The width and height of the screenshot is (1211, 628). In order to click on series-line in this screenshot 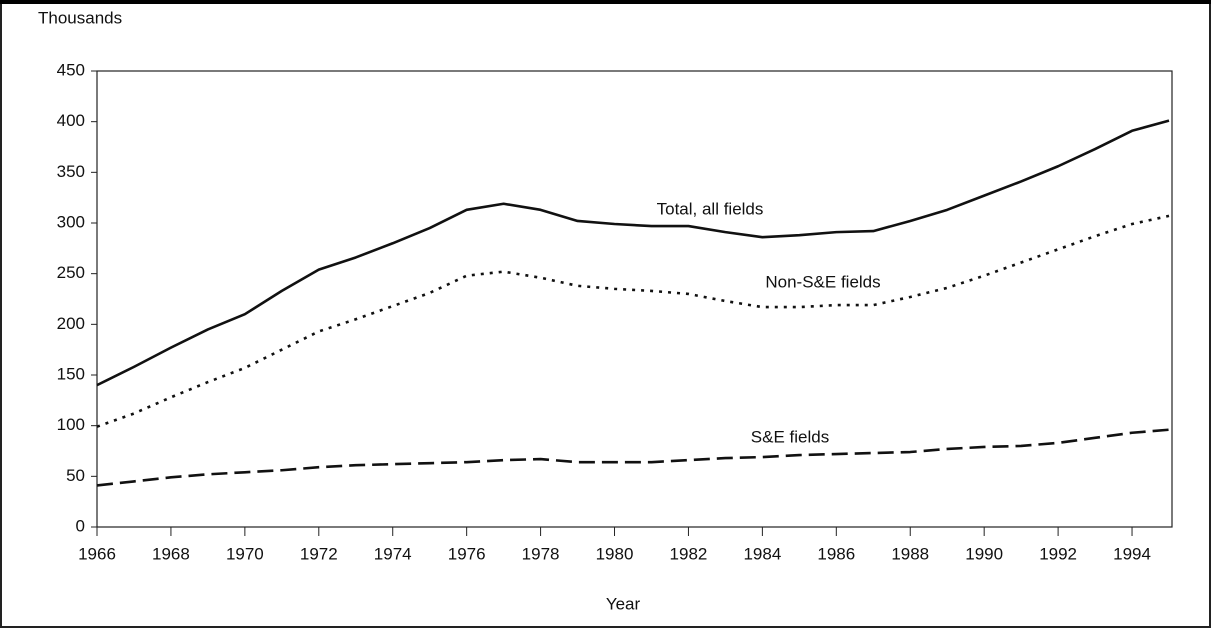, I will do `click(633, 457)`.